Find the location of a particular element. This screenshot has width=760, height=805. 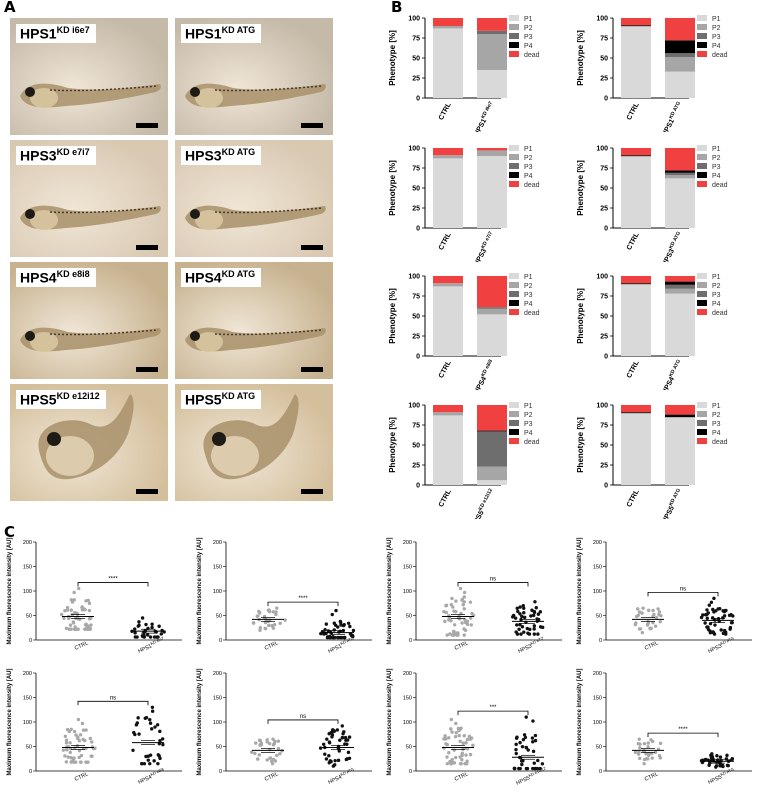

y-tick-label: 50 is located at coordinates (409, 617).